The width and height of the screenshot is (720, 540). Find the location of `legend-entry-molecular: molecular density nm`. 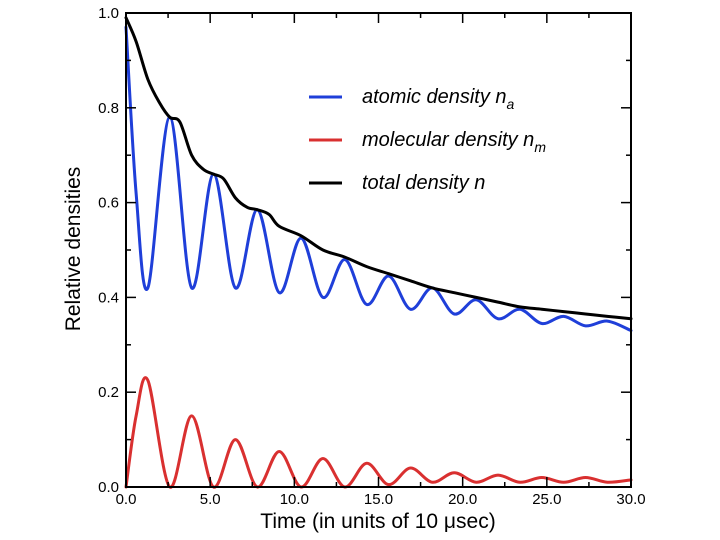

legend-entry-molecular: molecular density nm is located at coordinates (454, 142).